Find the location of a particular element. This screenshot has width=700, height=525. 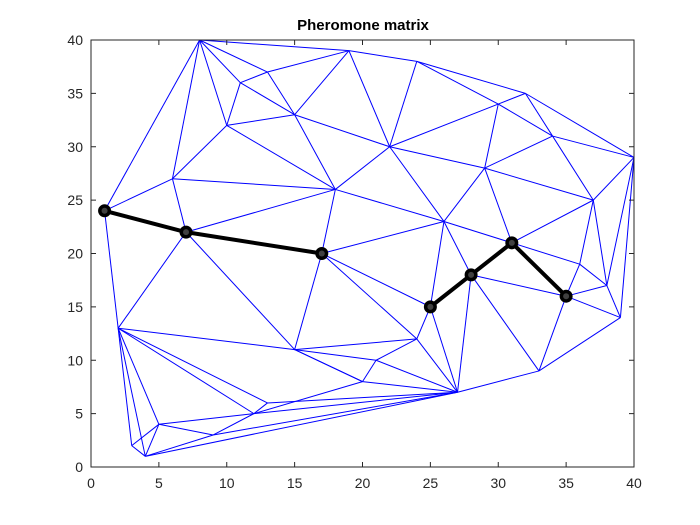

y-tick-label: 30 is located at coordinates (75, 147).